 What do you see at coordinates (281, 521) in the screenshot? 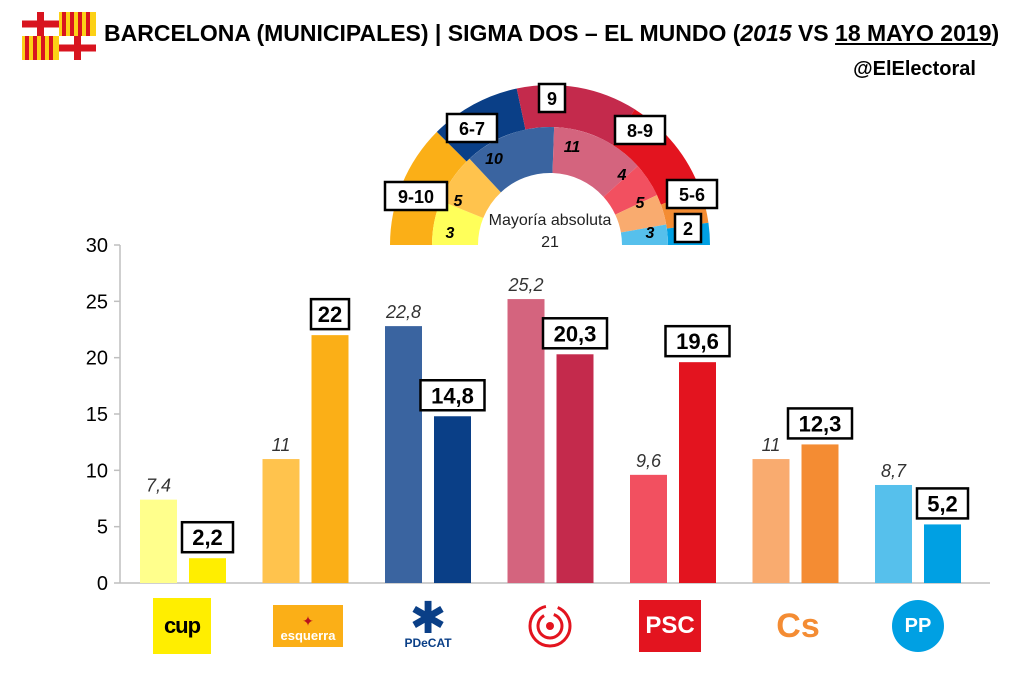
I see `bar-erc-2015` at bounding box center [281, 521].